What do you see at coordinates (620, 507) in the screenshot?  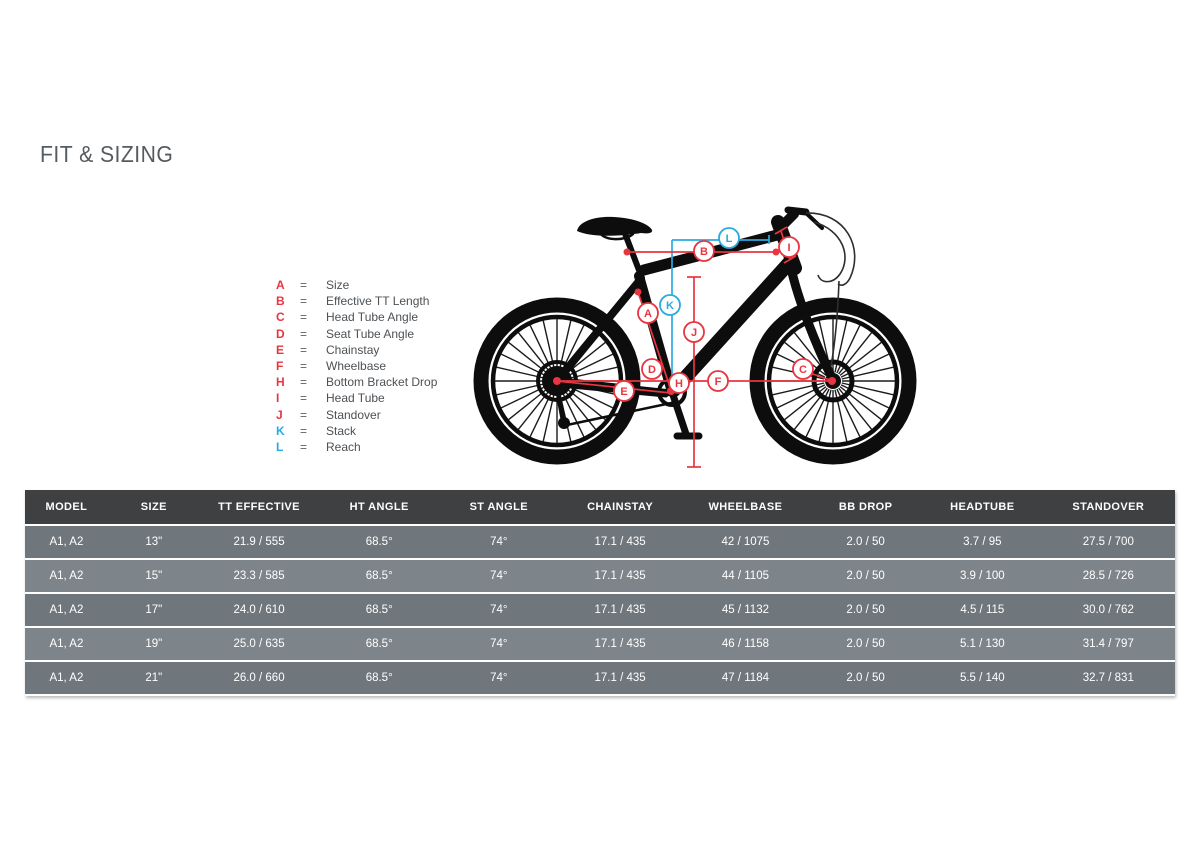 I see `column-header-chainstay: CHAINSTAY` at bounding box center [620, 507].